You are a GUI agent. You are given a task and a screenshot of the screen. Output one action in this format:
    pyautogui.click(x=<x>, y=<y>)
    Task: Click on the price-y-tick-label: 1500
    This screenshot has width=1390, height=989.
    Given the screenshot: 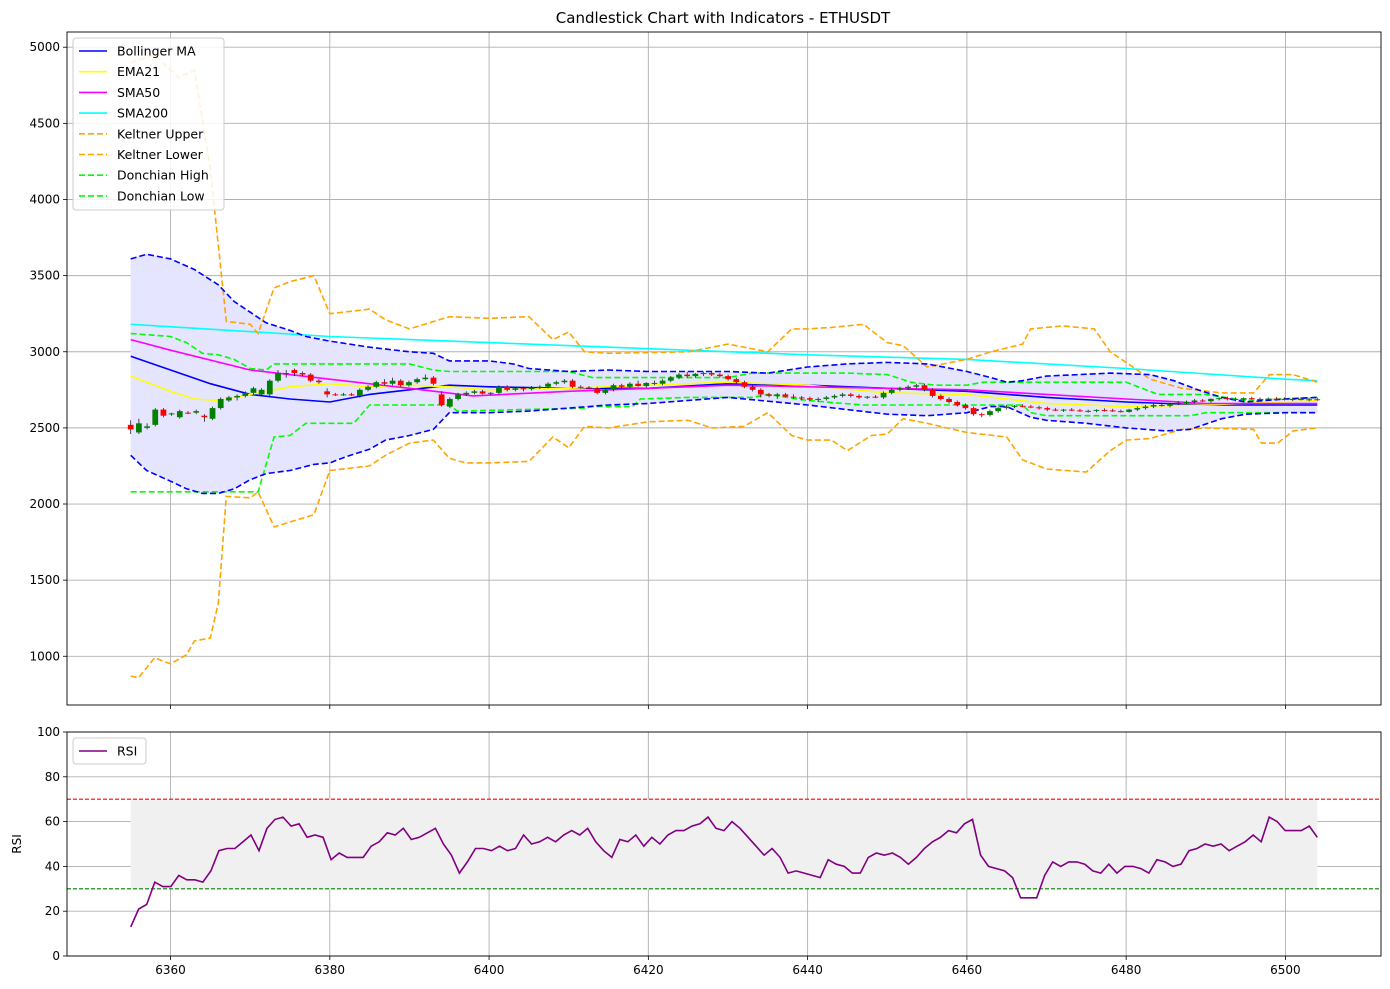 What is the action you would take?
    pyautogui.click(x=44, y=580)
    